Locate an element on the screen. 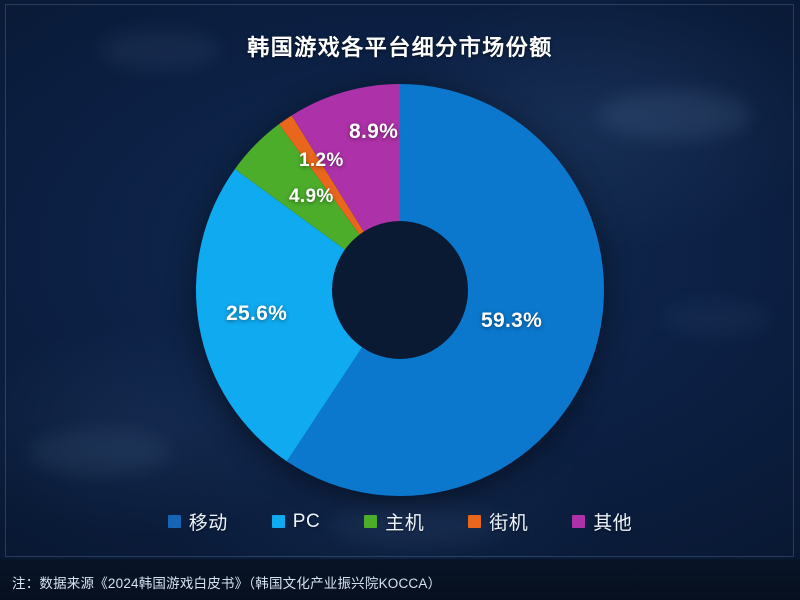 Image resolution: width=800 pixels, height=600 pixels. legend-item-label: 主机 is located at coordinates (405, 523).